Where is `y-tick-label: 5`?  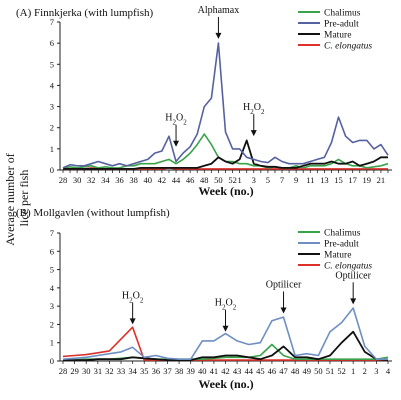
y-tick-label: 5 is located at coordinates (52, 64).